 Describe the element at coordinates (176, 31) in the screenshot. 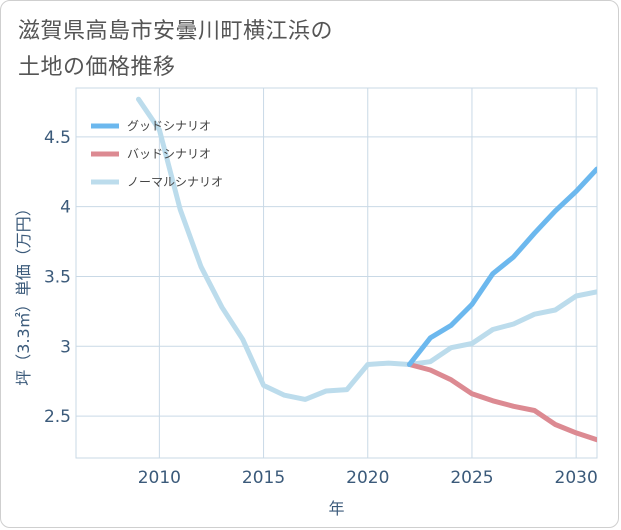

I see `chart-title-line-1: 滋賀県高島市安曇川町横江浜の` at that location.